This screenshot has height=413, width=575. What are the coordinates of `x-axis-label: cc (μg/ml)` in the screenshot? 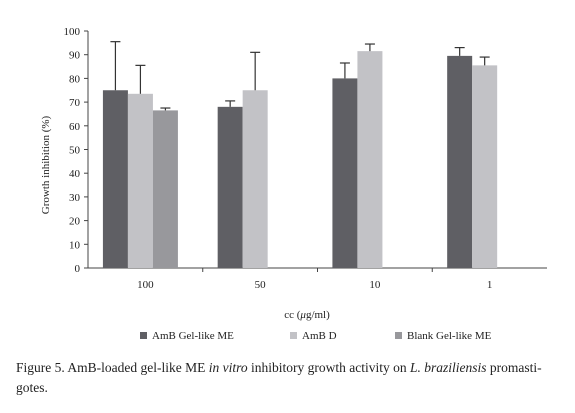 It's located at (307, 315).